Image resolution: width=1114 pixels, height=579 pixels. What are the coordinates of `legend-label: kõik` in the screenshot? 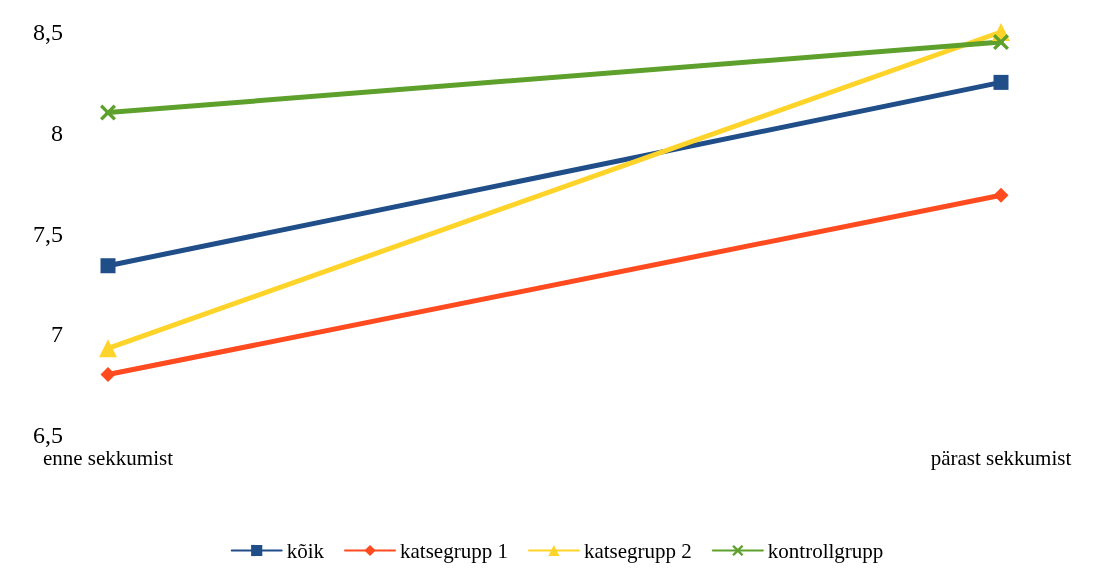 It's located at (305, 550).